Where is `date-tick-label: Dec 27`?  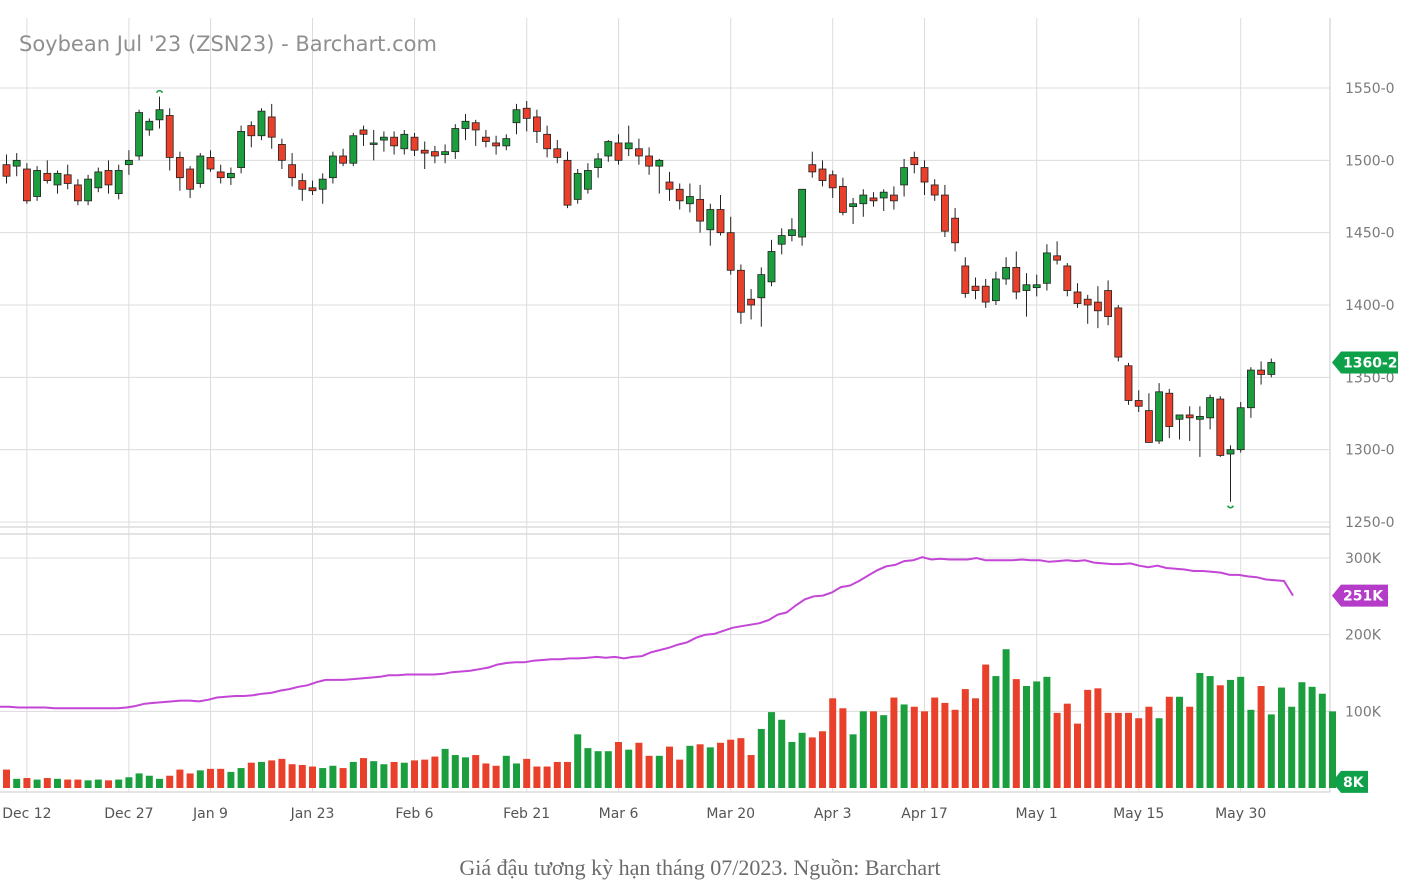 date-tick-label: Dec 27 is located at coordinates (128, 814).